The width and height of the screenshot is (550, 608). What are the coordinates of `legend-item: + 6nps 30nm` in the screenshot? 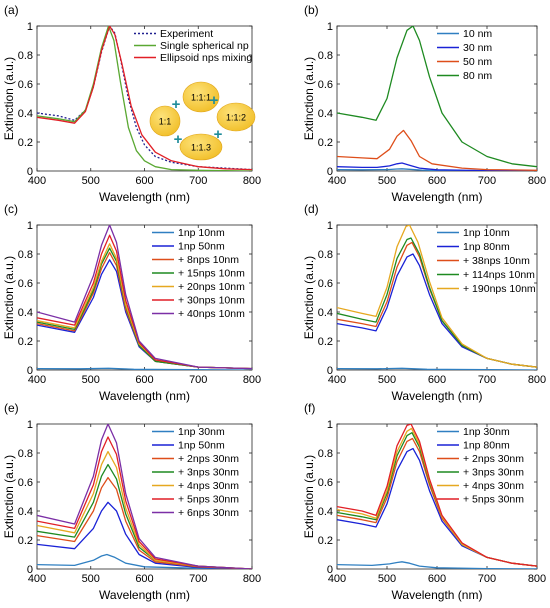 It's located at (208, 513).